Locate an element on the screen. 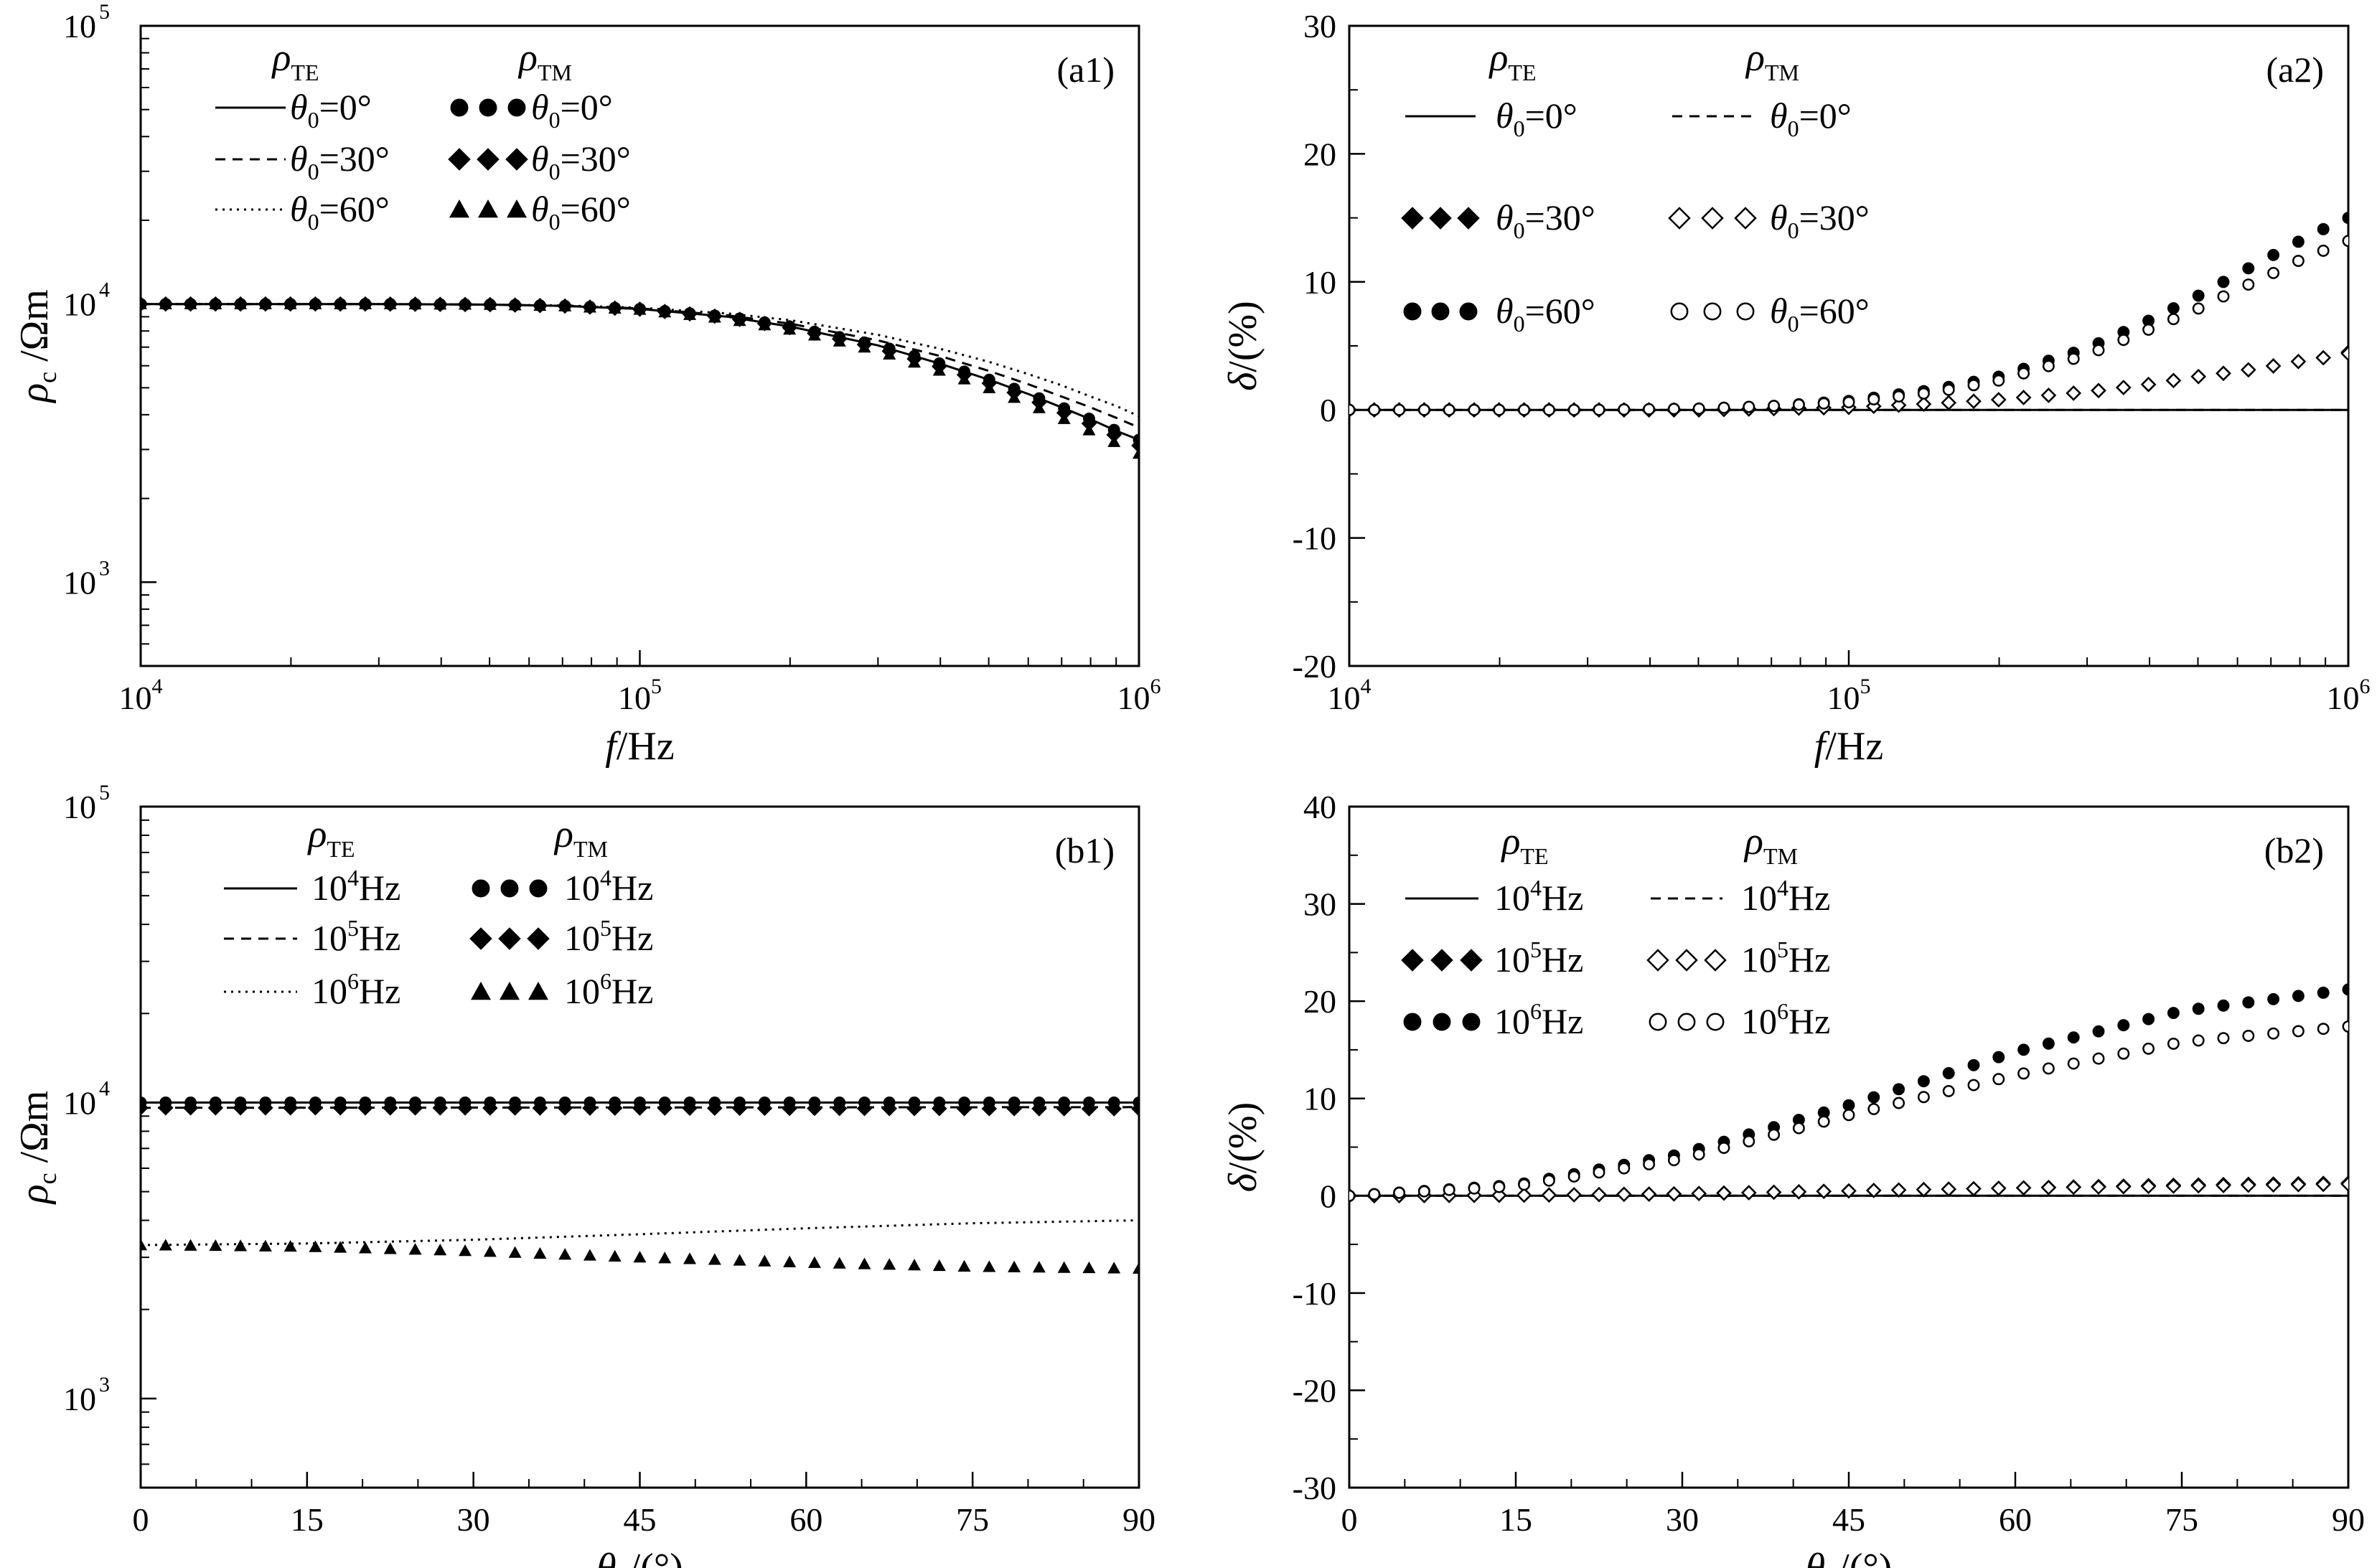  x-tick-label: 45 is located at coordinates (1849, 1519).